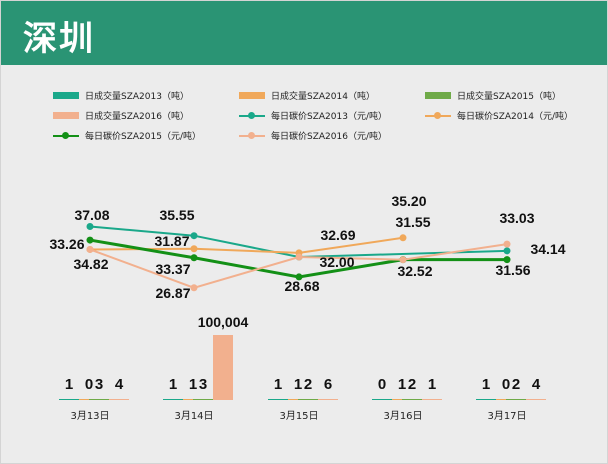 The image size is (608, 464). I want to click on legend-label: 日成交量SZA2014（吨）, so click(323, 97).